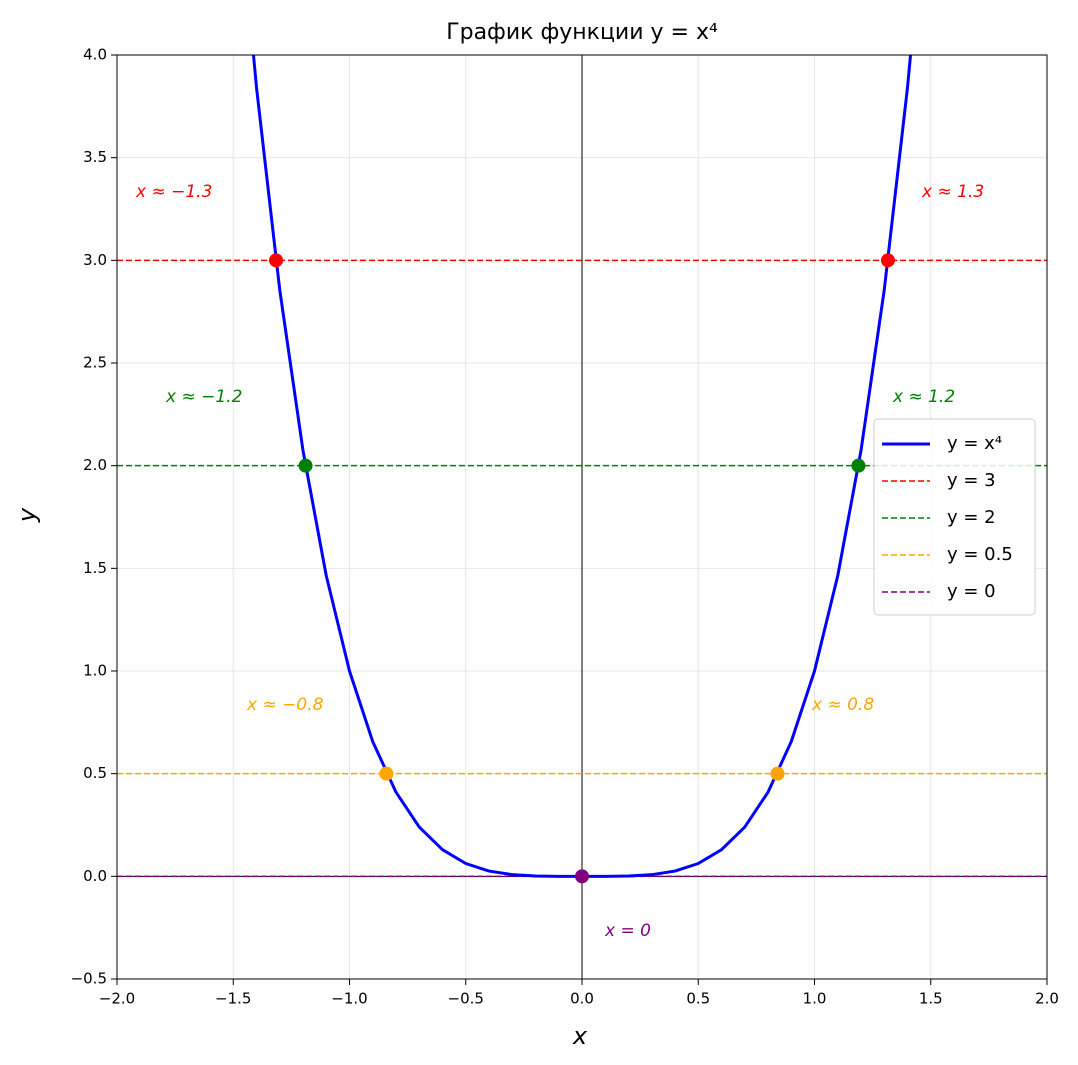 This screenshot has width=1078, height=1065. Describe the element at coordinates (580, 1036) in the screenshot. I see `x-axis-label: x` at that location.